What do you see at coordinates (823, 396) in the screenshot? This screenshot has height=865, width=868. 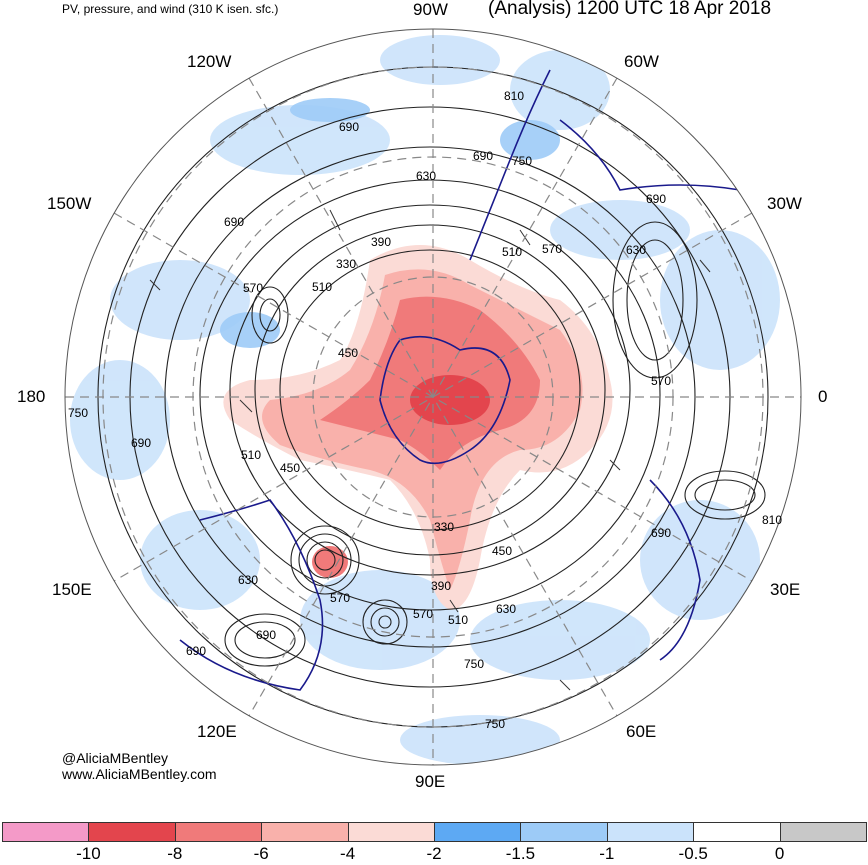 I see `lon-label-0: 0` at bounding box center [823, 396].